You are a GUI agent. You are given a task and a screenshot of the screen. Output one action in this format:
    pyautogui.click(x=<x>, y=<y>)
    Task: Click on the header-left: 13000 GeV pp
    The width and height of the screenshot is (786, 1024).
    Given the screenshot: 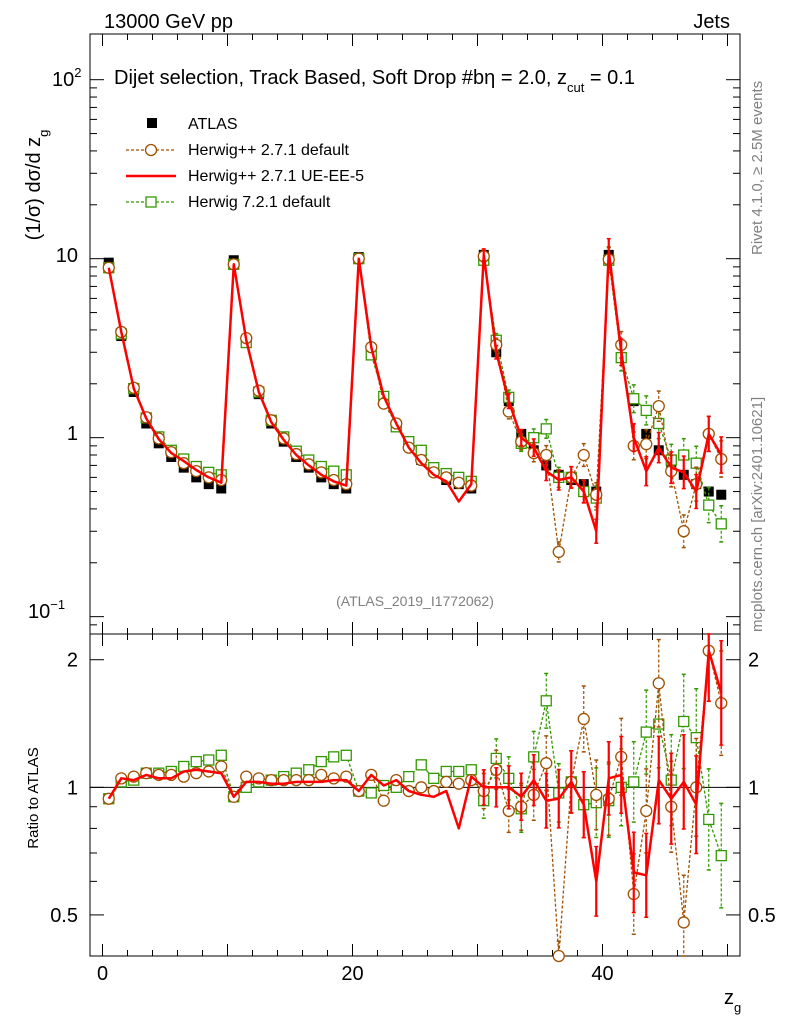 What is the action you would take?
    pyautogui.click(x=168, y=22)
    